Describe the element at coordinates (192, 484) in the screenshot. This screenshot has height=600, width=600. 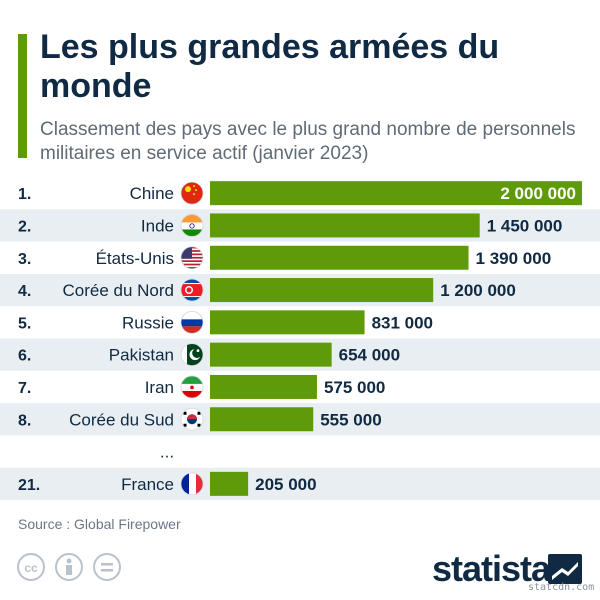
I see `france-flag-icon` at that location.